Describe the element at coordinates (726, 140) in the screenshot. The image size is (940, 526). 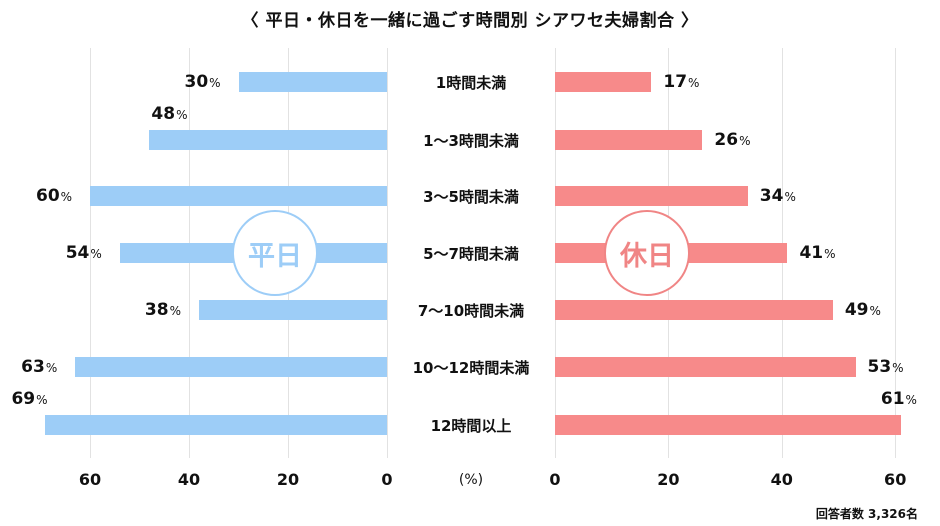
I see `value-number: 26` at that location.